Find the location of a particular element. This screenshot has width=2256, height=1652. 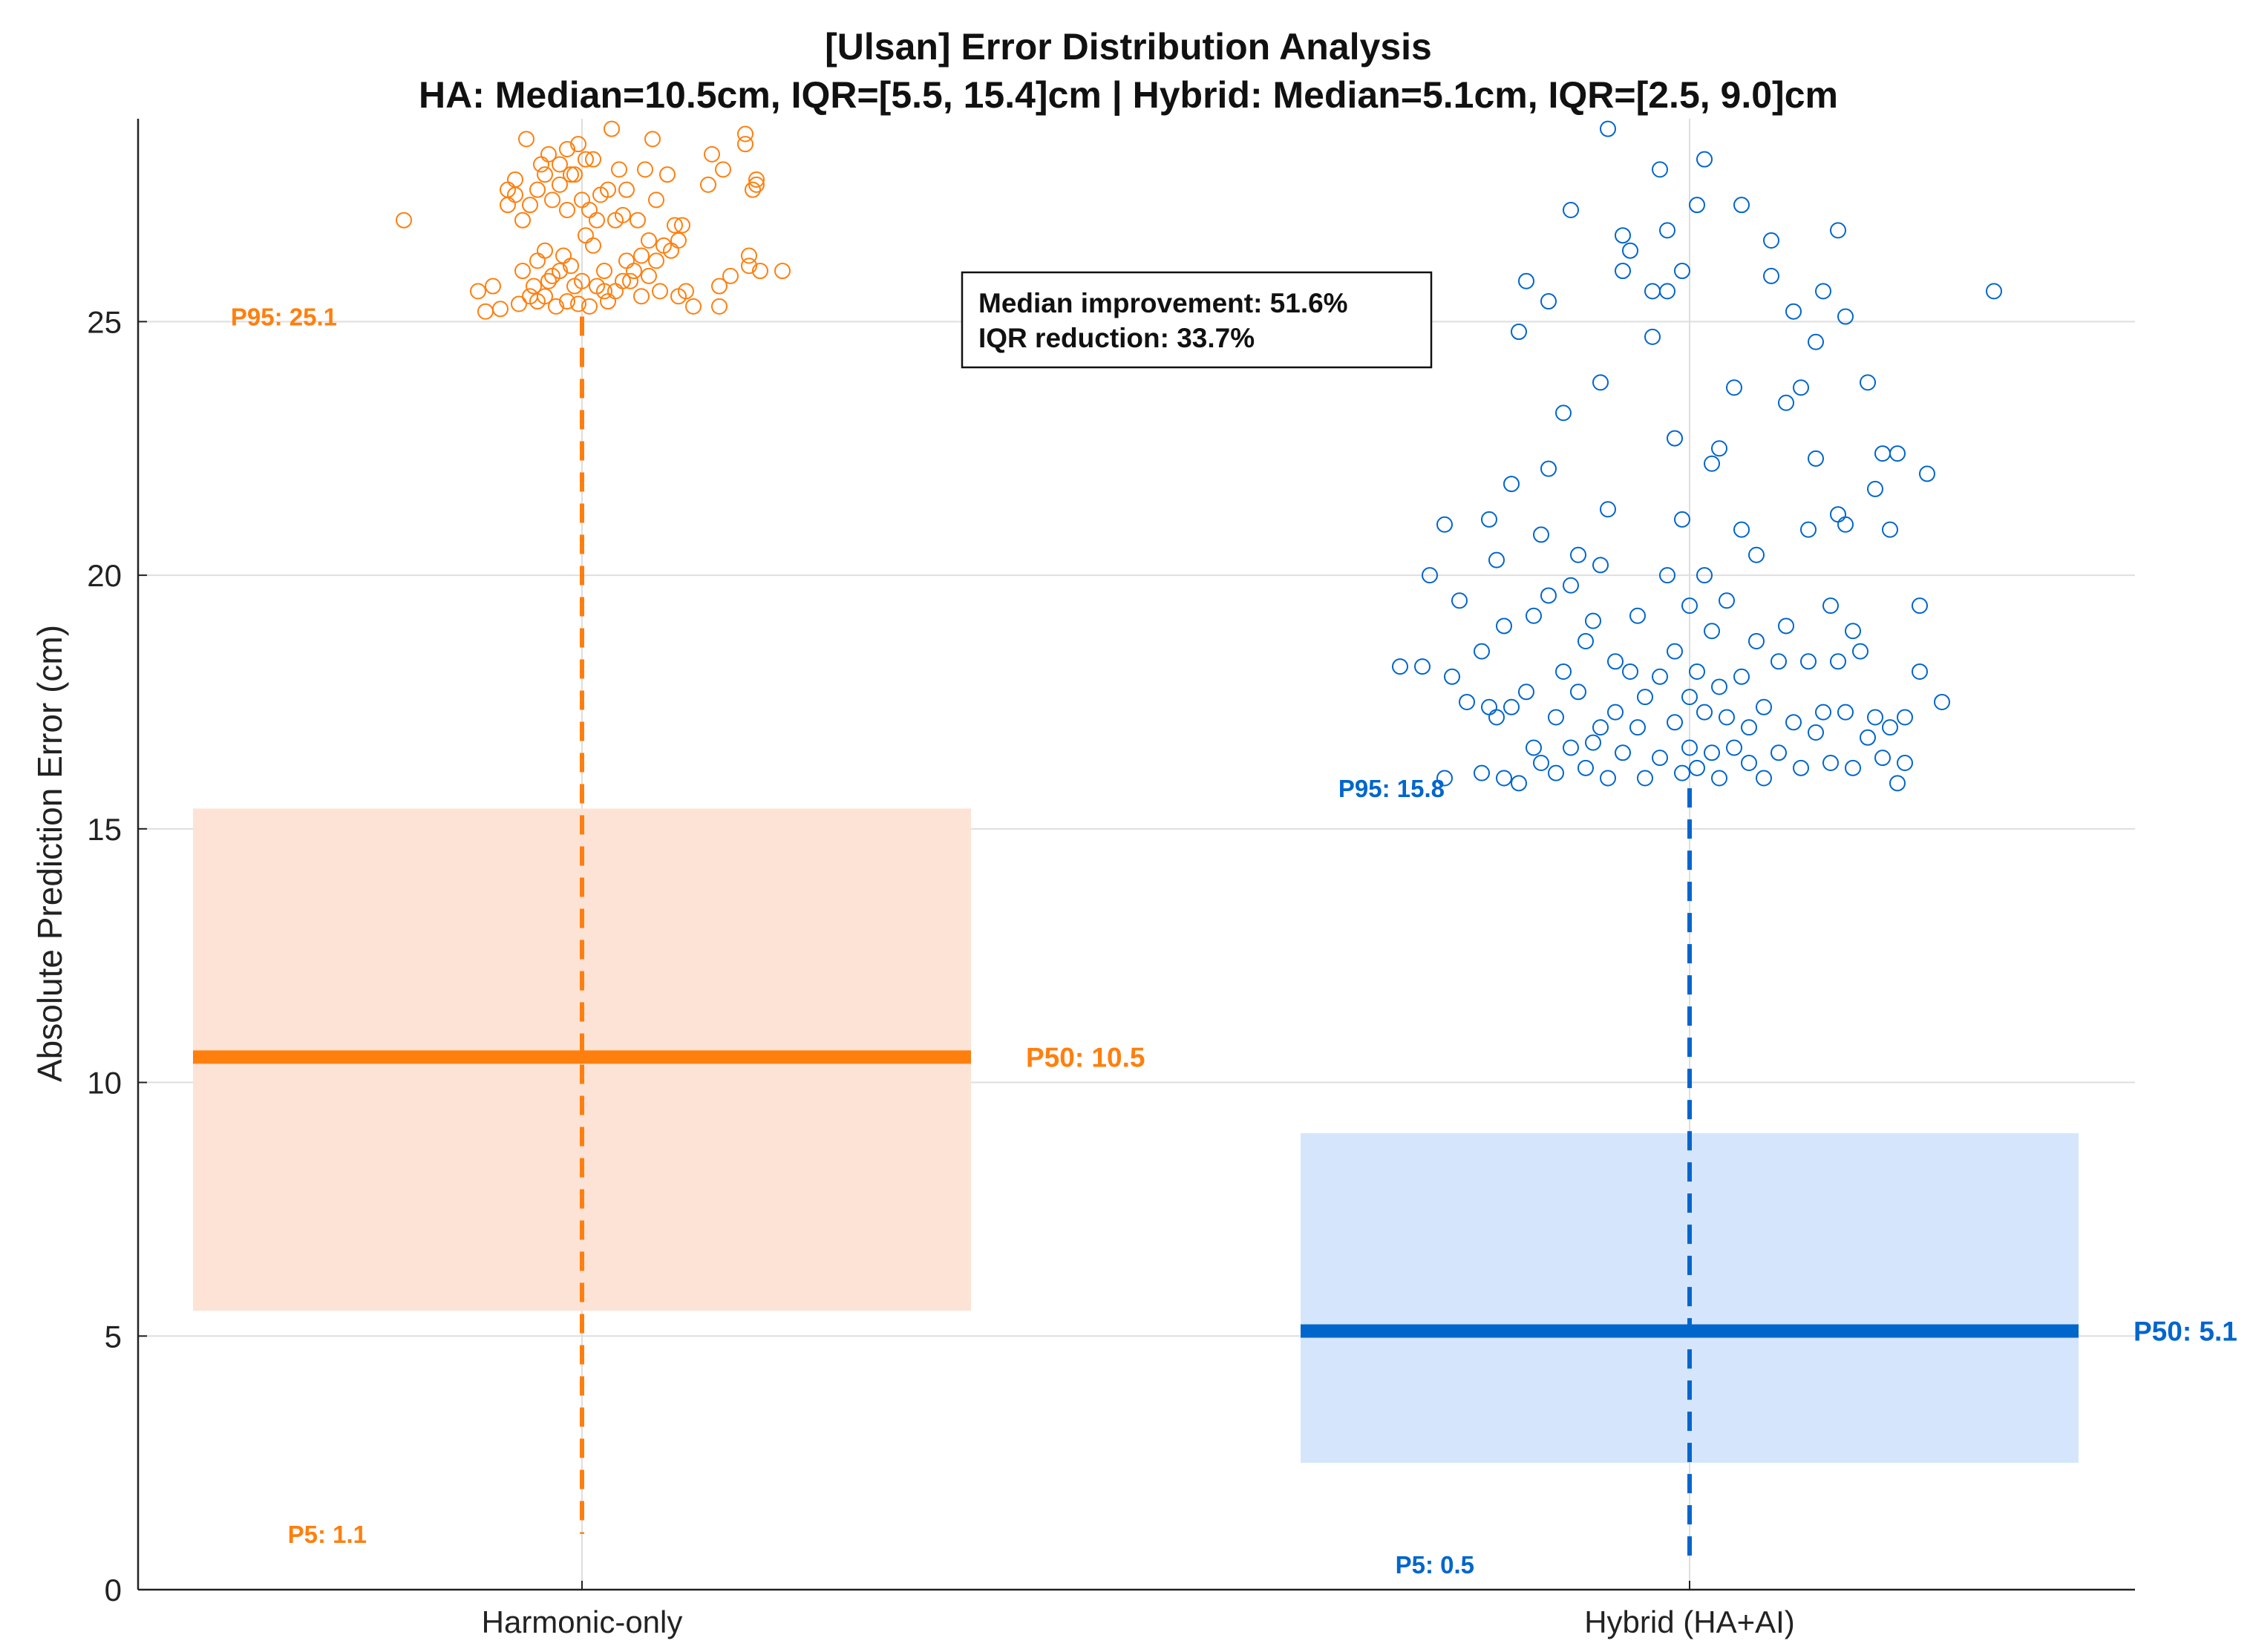

y-tick-label: 10 is located at coordinates (104, 1083).